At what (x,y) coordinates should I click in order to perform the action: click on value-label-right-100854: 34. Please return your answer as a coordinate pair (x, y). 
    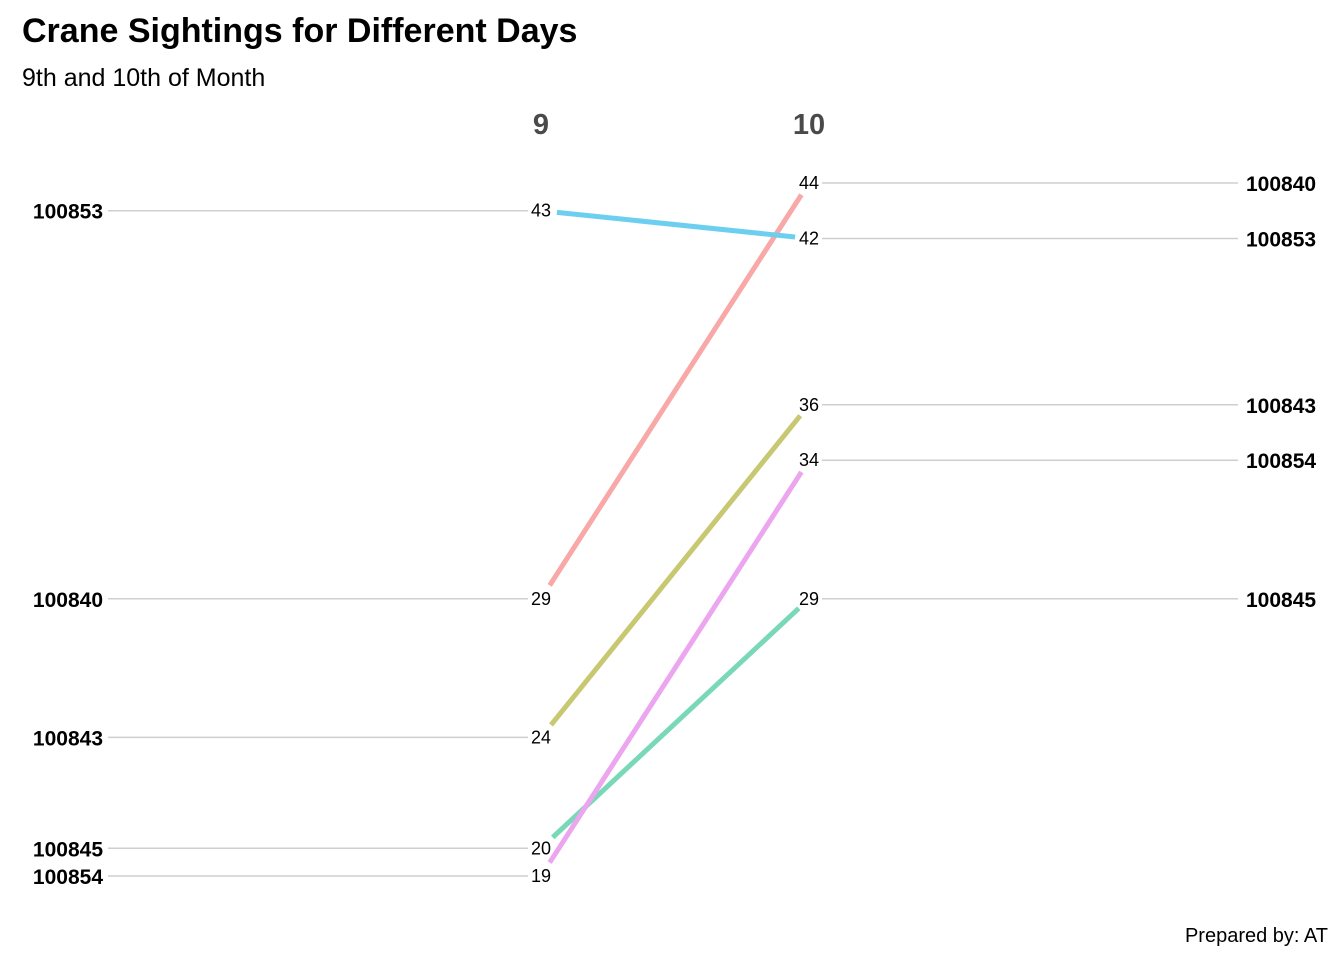
    Looking at the image, I should click on (809, 460).